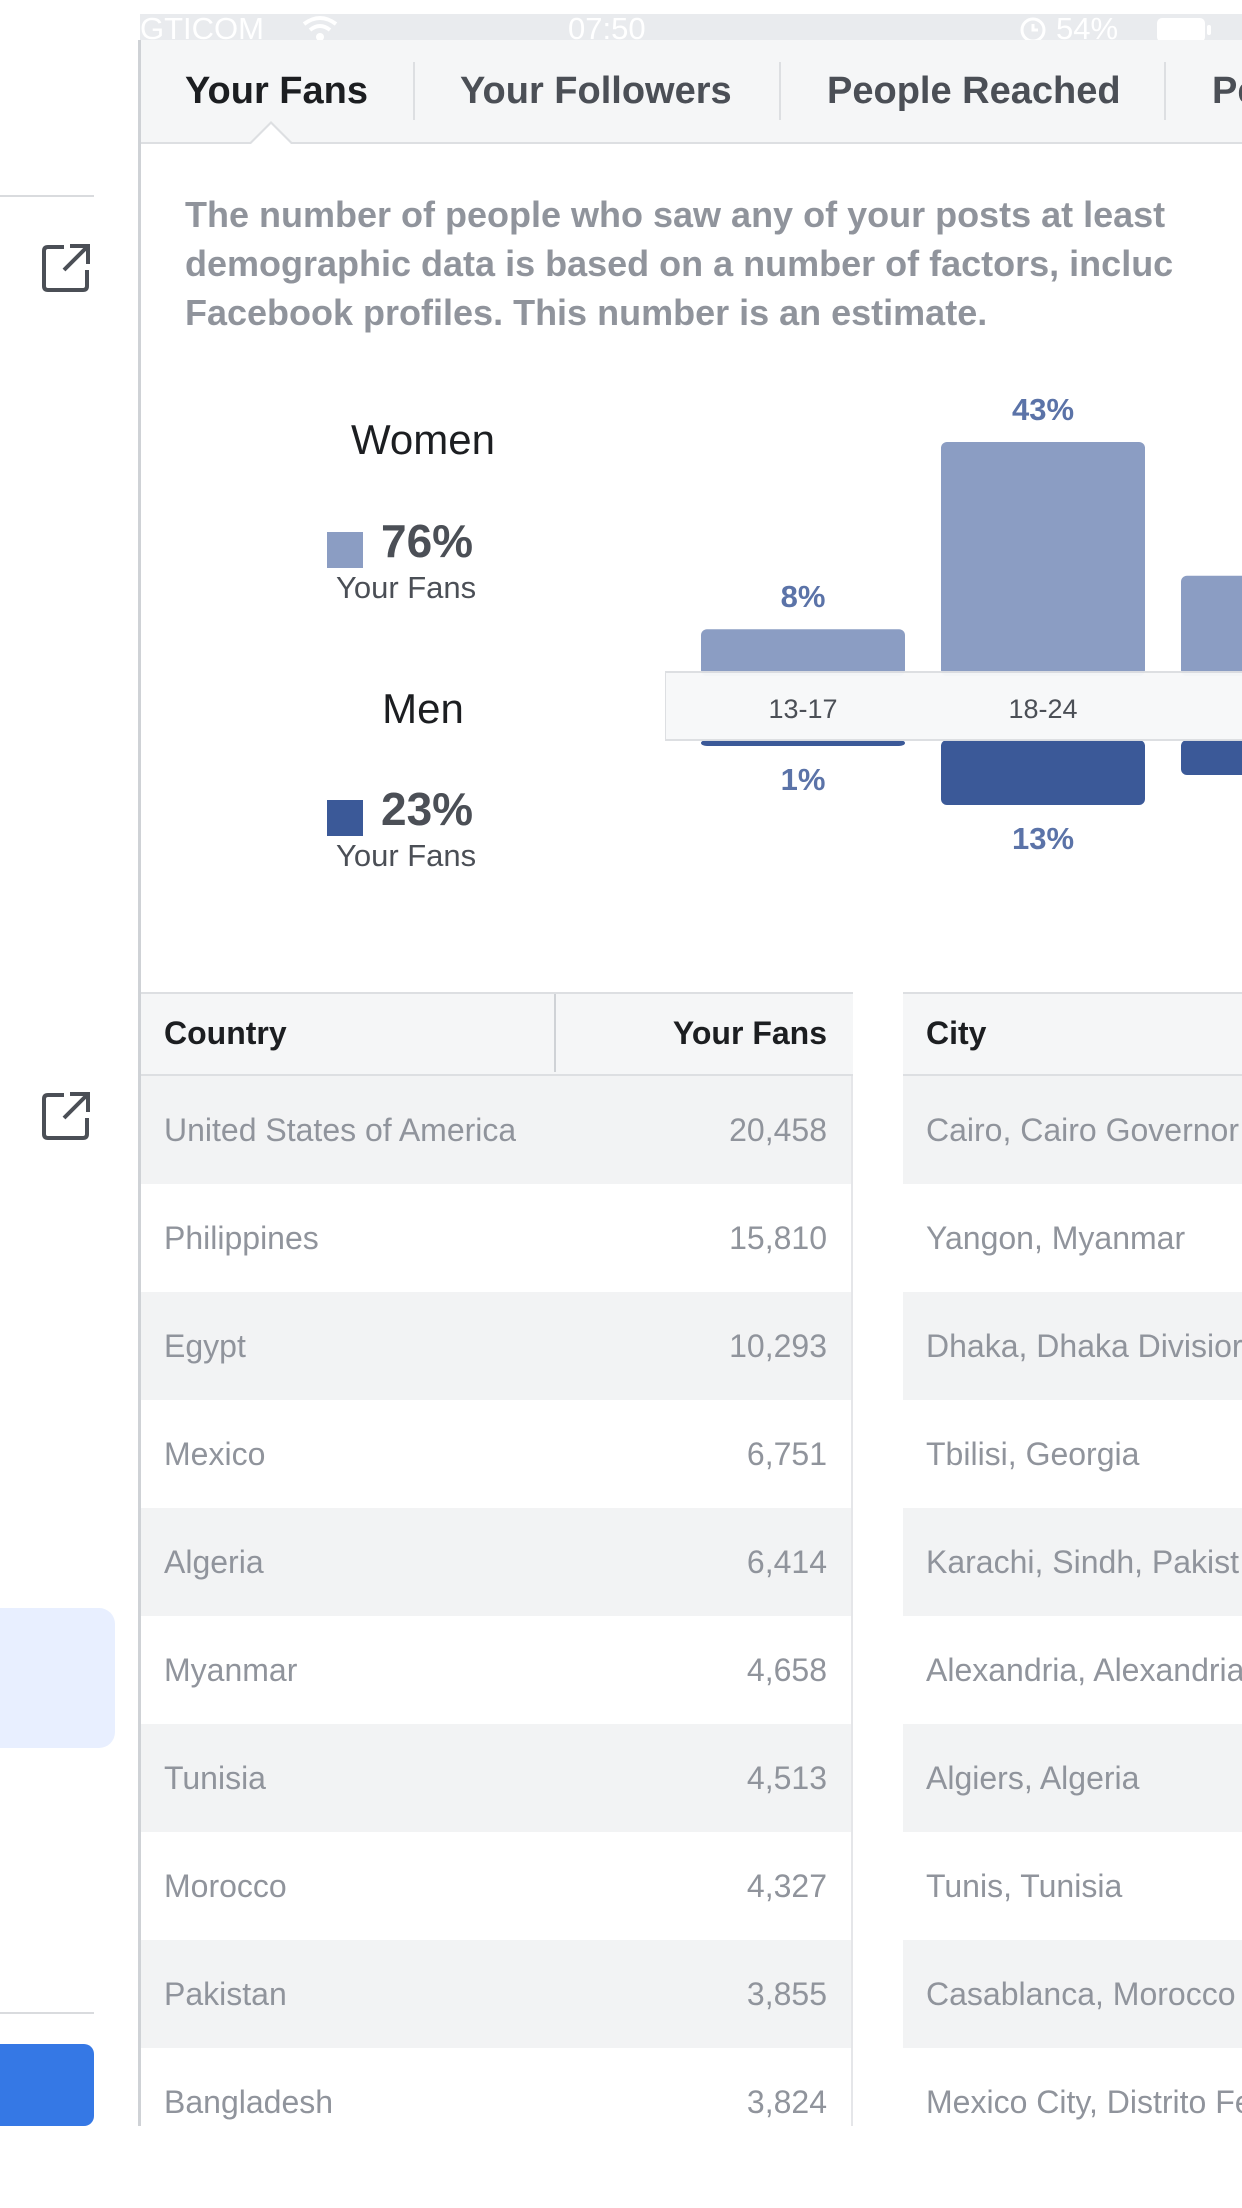 This screenshot has height=2208, width=1242. I want to click on men-percent: 23%, so click(427, 809).